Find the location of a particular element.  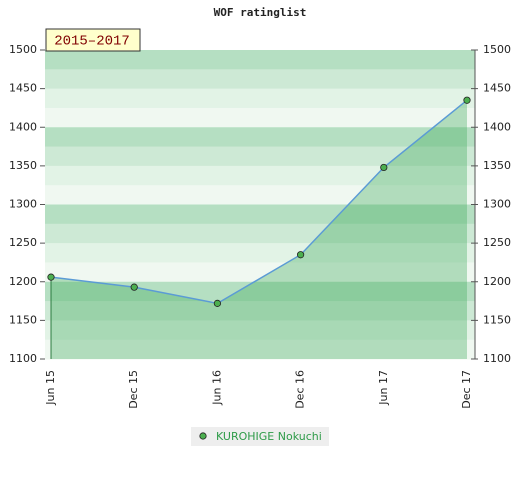

y2-tick-label: 1150 is located at coordinates (497, 319).